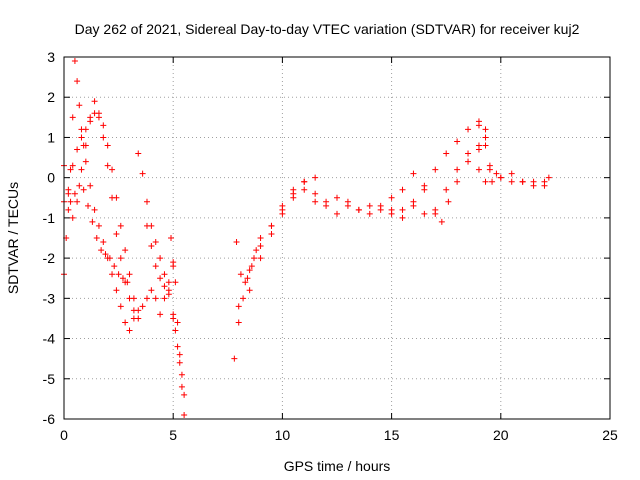 This screenshot has height=480, width=640. What do you see at coordinates (49, 298) in the screenshot?
I see `y-tick-label: -3` at bounding box center [49, 298].